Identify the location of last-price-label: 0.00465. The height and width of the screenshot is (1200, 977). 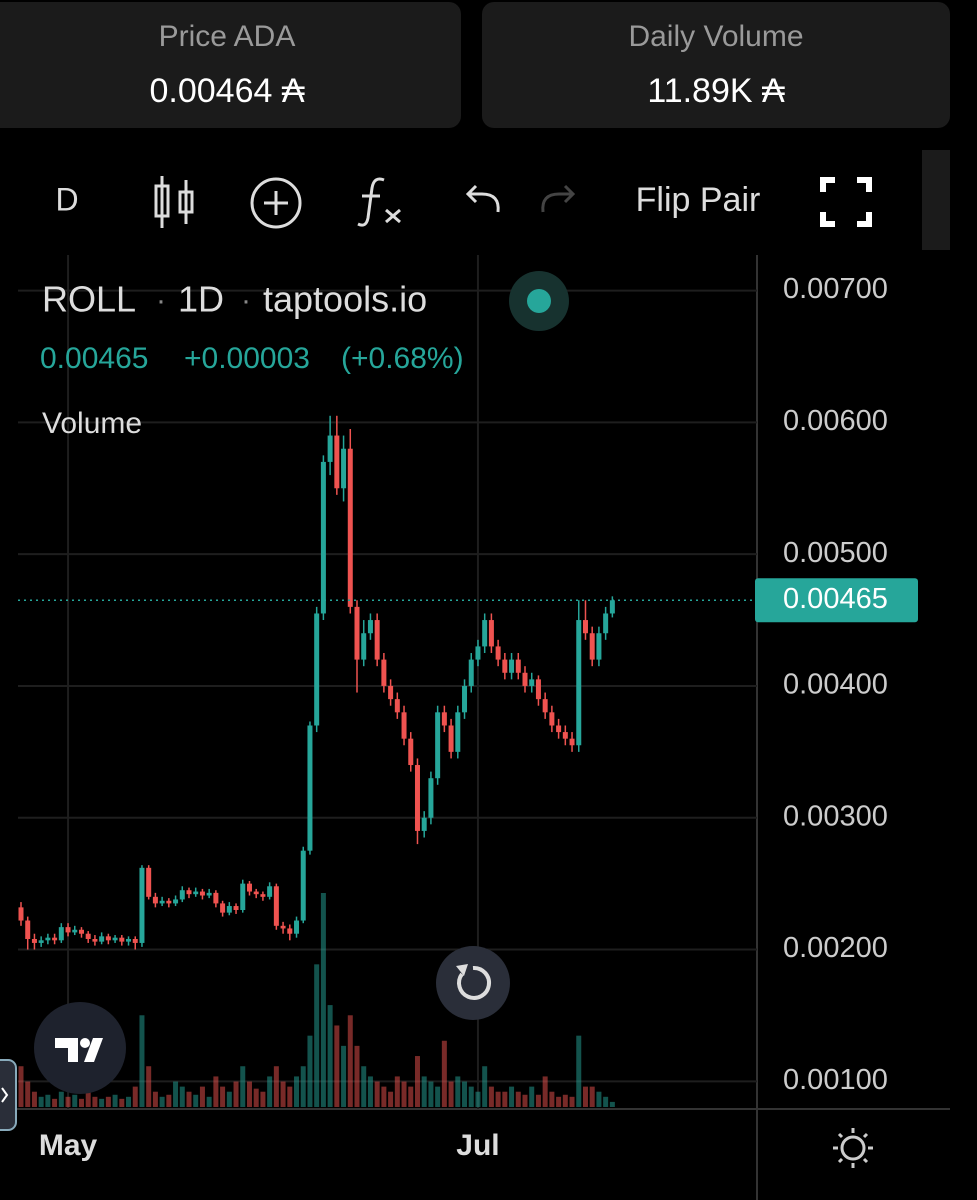
(835, 599).